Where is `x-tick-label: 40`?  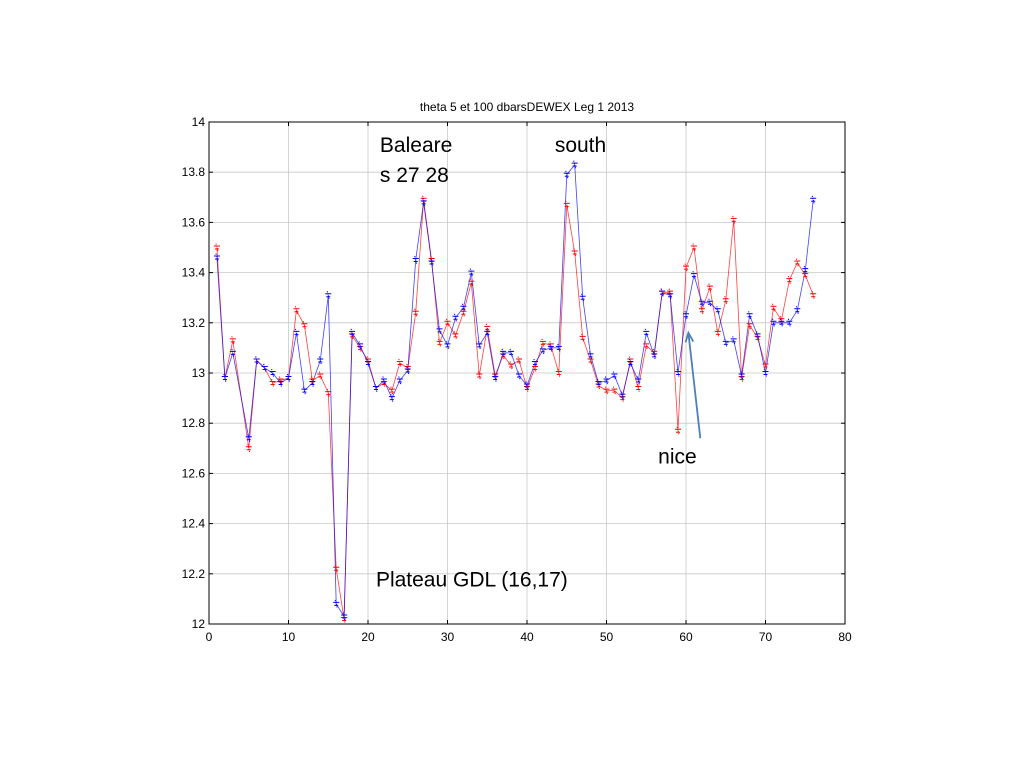 x-tick-label: 40 is located at coordinates (527, 637).